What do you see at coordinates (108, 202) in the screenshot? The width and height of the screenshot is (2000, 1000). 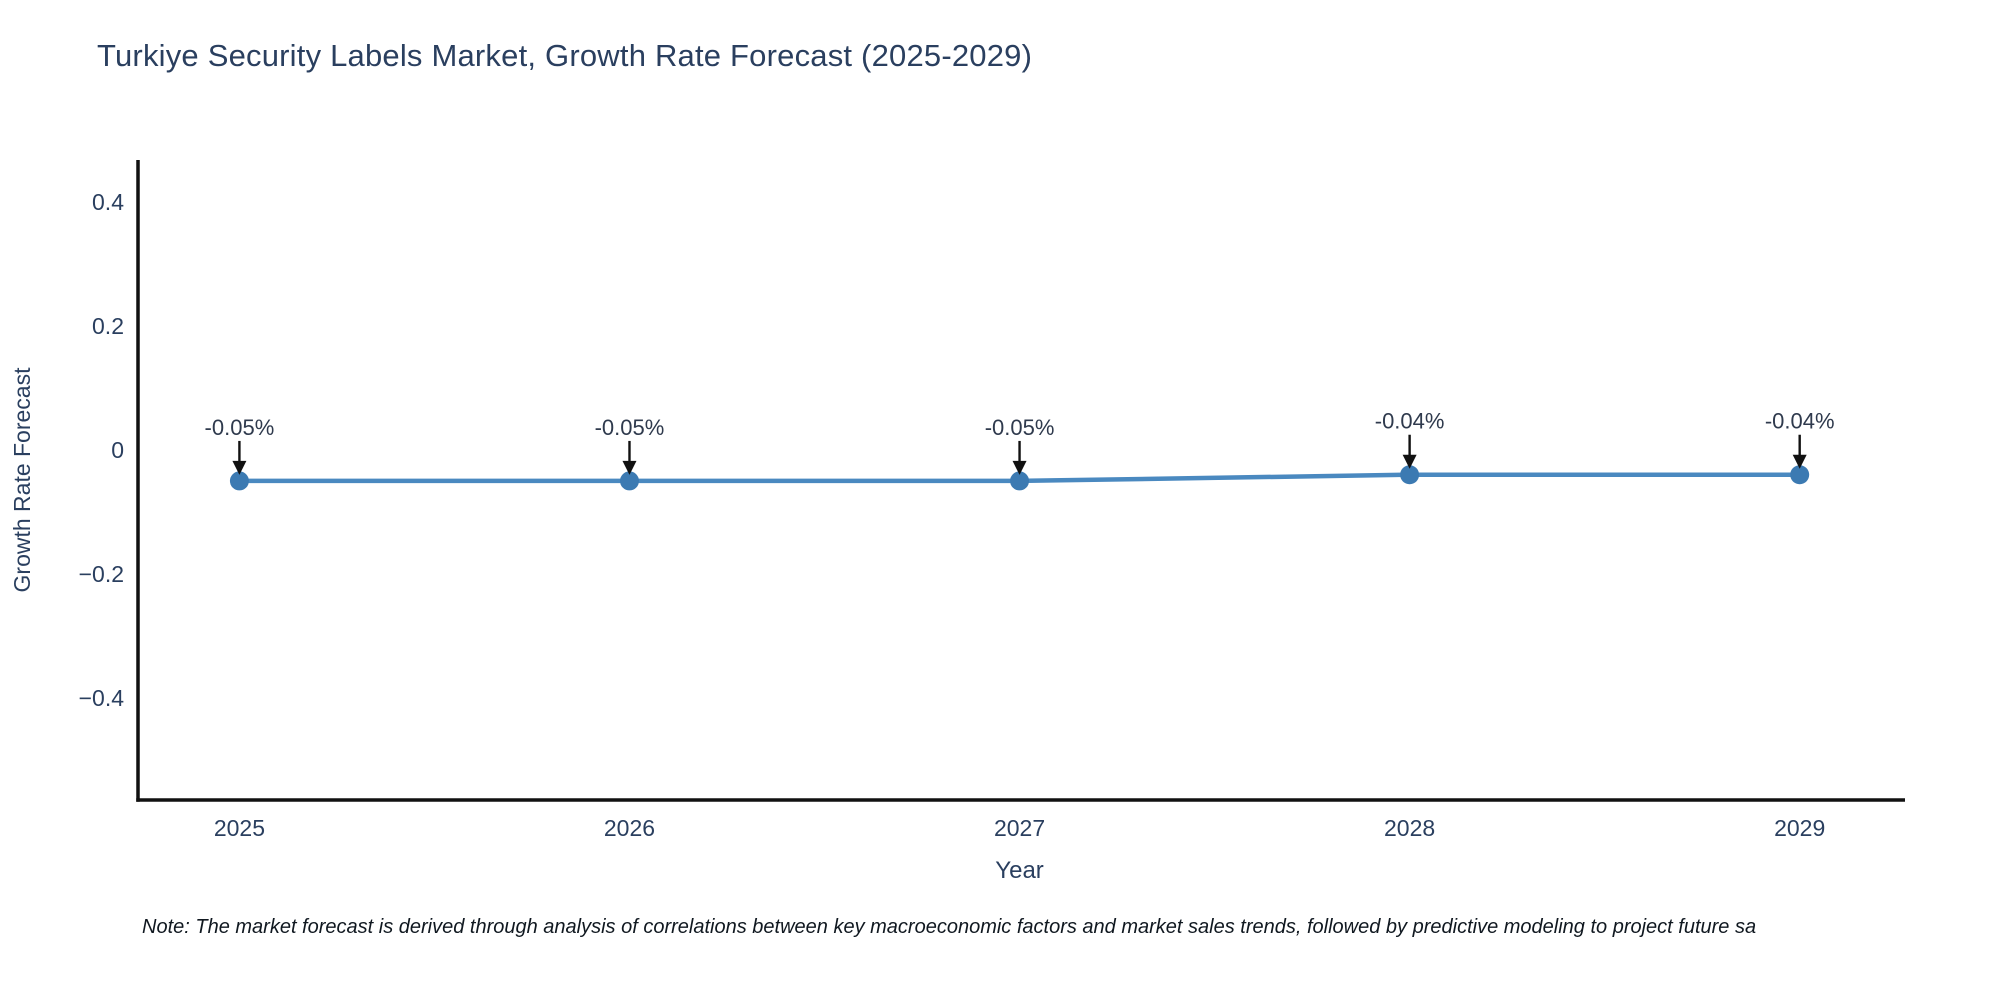 I see `y-tick-label: 0.4` at bounding box center [108, 202].